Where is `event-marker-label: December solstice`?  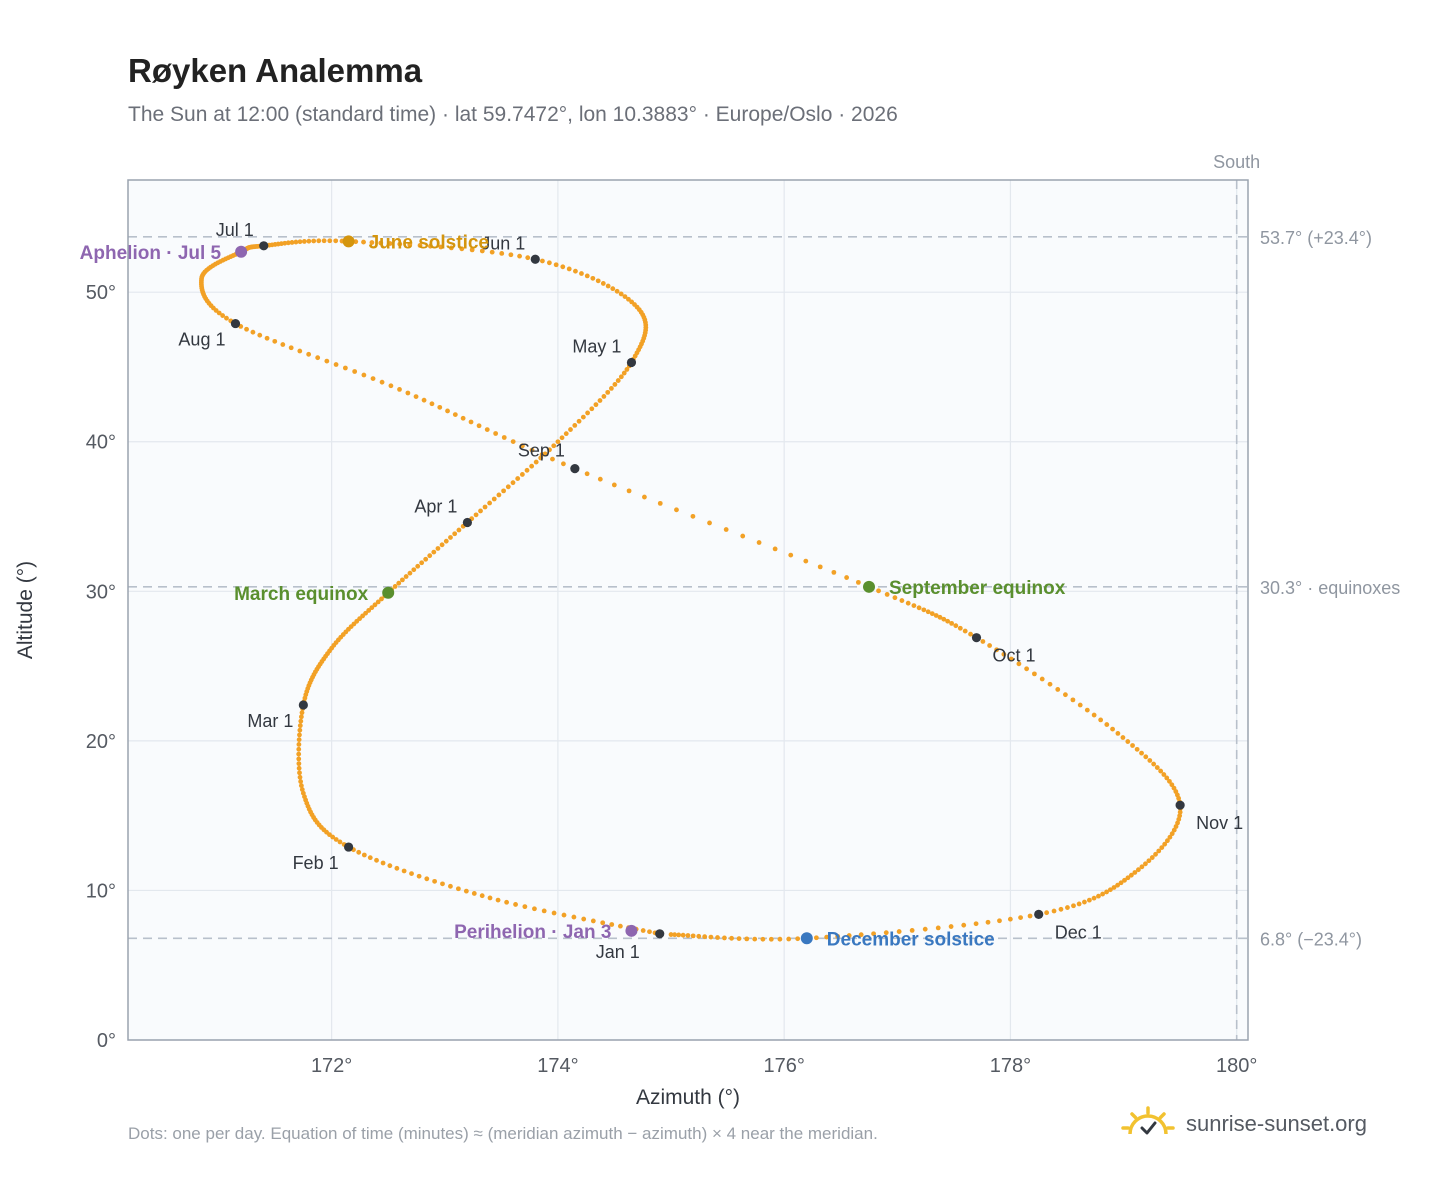 event-marker-label: December solstice is located at coordinates (911, 939).